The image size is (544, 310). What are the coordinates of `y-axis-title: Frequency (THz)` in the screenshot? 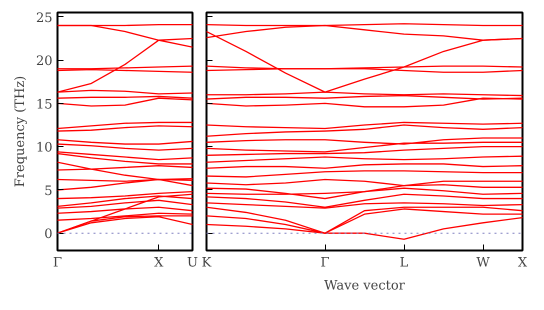 It's located at (20, 132).